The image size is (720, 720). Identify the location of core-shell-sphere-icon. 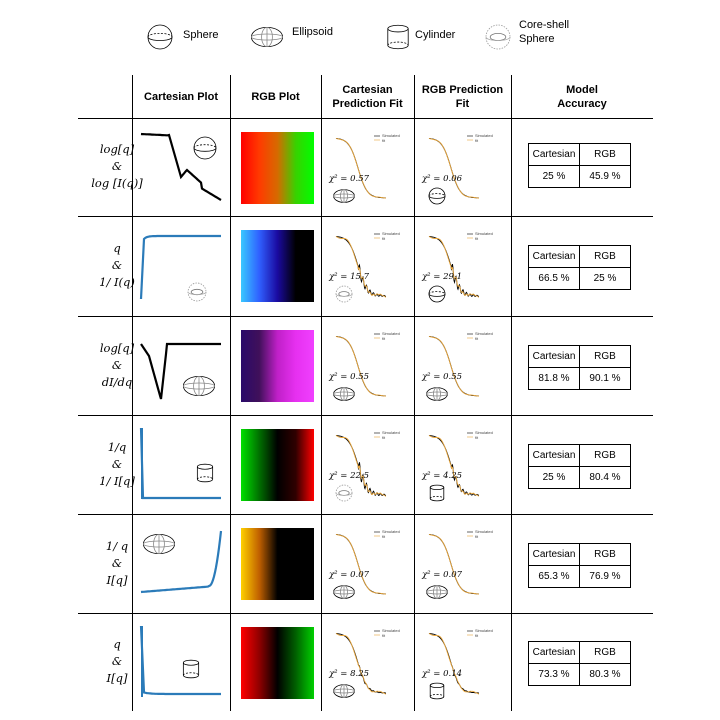
(498, 37).